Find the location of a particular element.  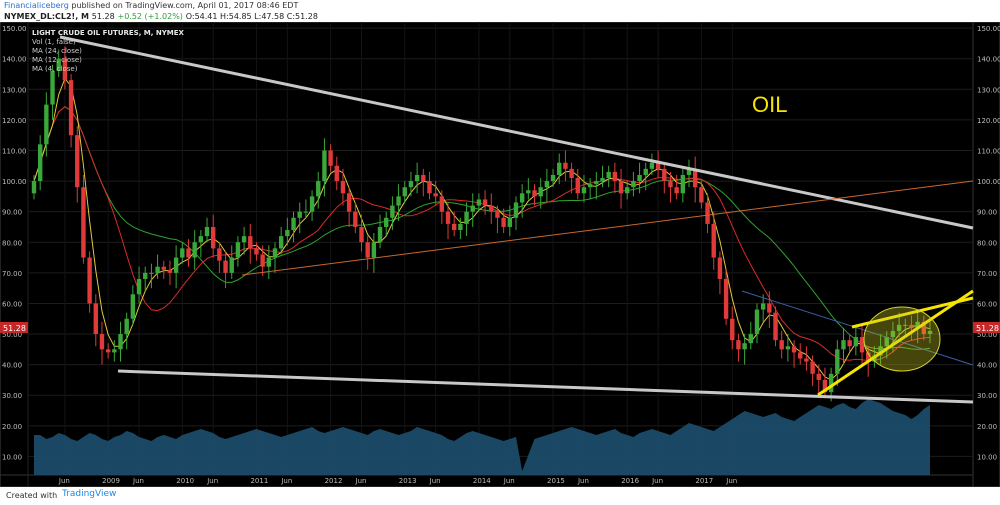

symbol-text: NYMEX_DL:CL2!, M is located at coordinates (46, 16).